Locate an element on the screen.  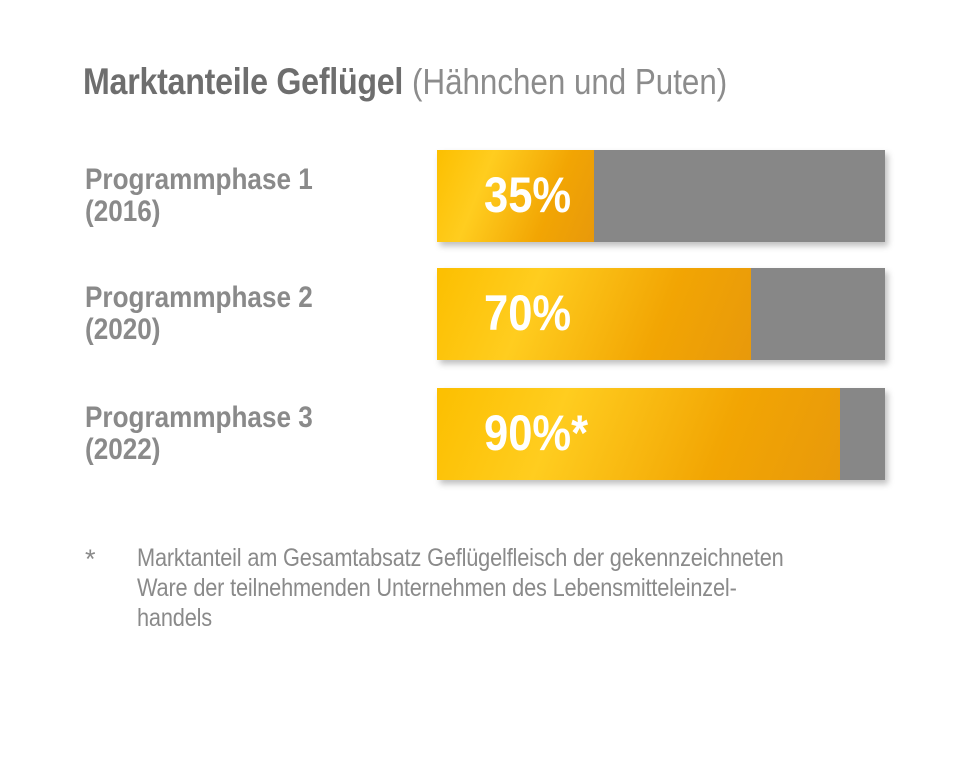
chart-title-sub: (Hähnchen und Puten) is located at coordinates (570, 81).